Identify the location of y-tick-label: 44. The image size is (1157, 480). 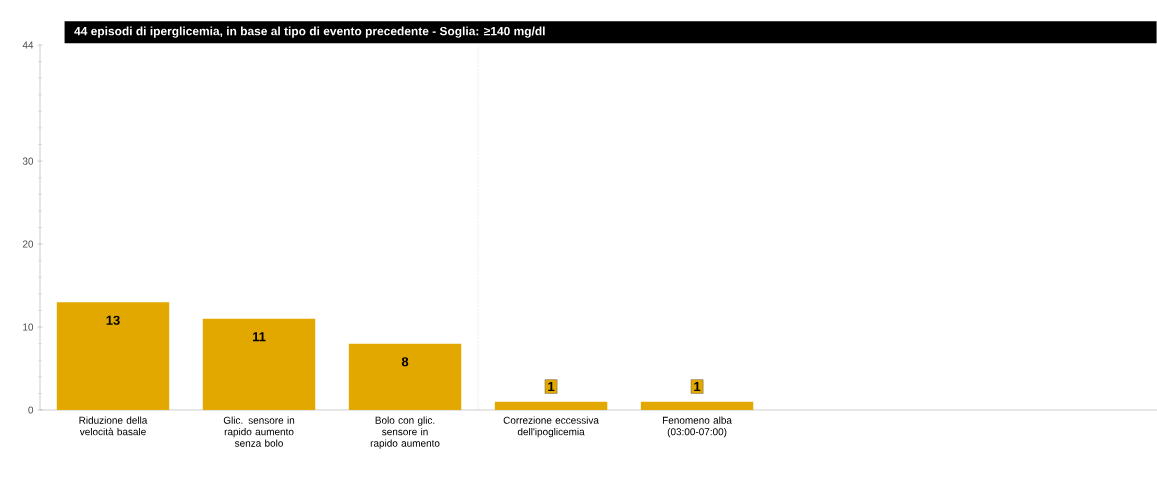
(28, 45).